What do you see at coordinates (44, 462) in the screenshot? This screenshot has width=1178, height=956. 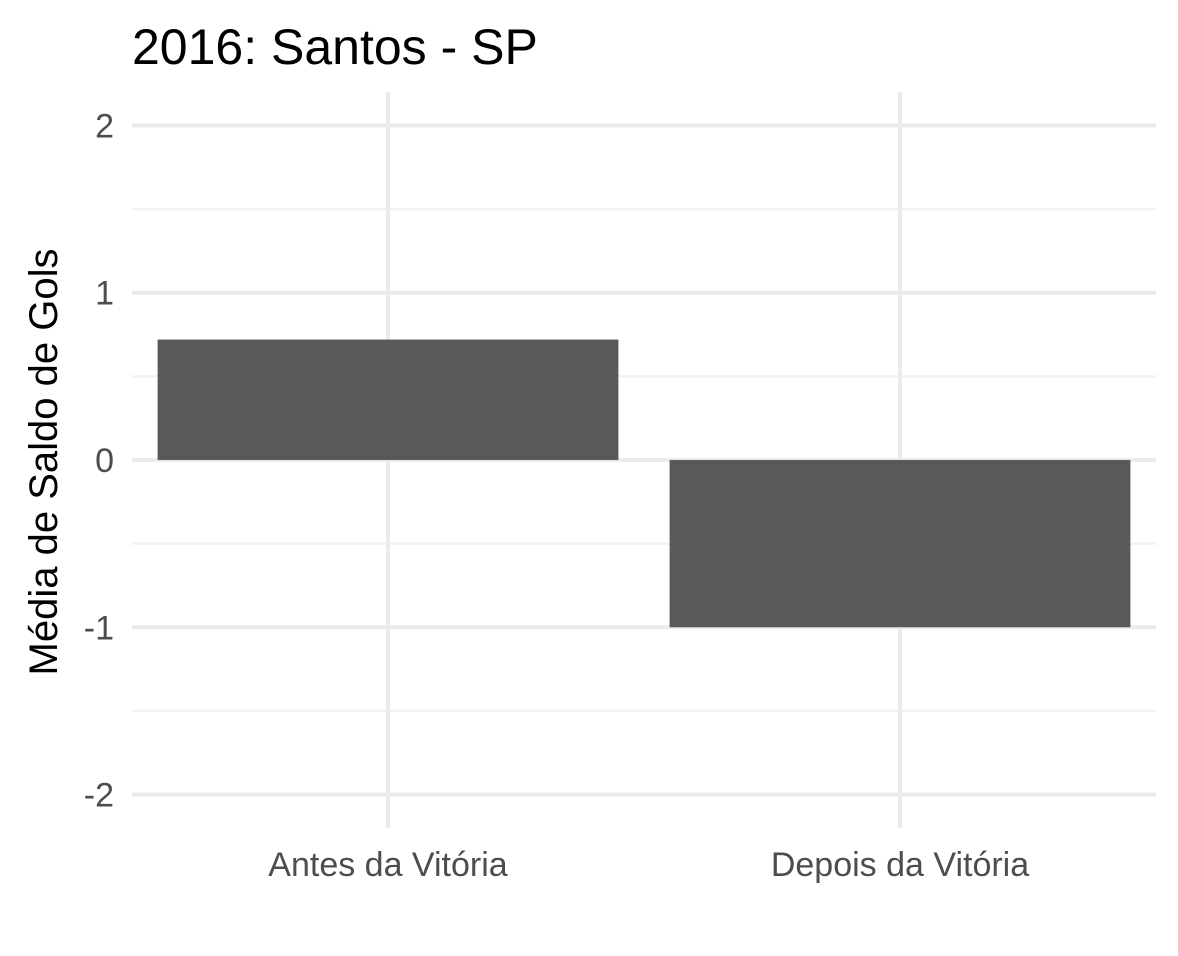 I see `y-axis-title: Média de Saldo de Gols` at bounding box center [44, 462].